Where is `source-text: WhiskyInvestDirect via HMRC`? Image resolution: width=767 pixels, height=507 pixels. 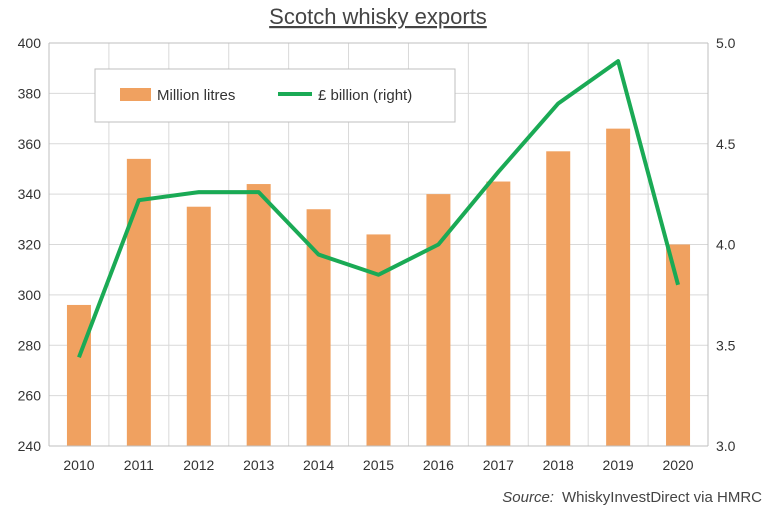 source-text: WhiskyInvestDirect via HMRC is located at coordinates (662, 497).